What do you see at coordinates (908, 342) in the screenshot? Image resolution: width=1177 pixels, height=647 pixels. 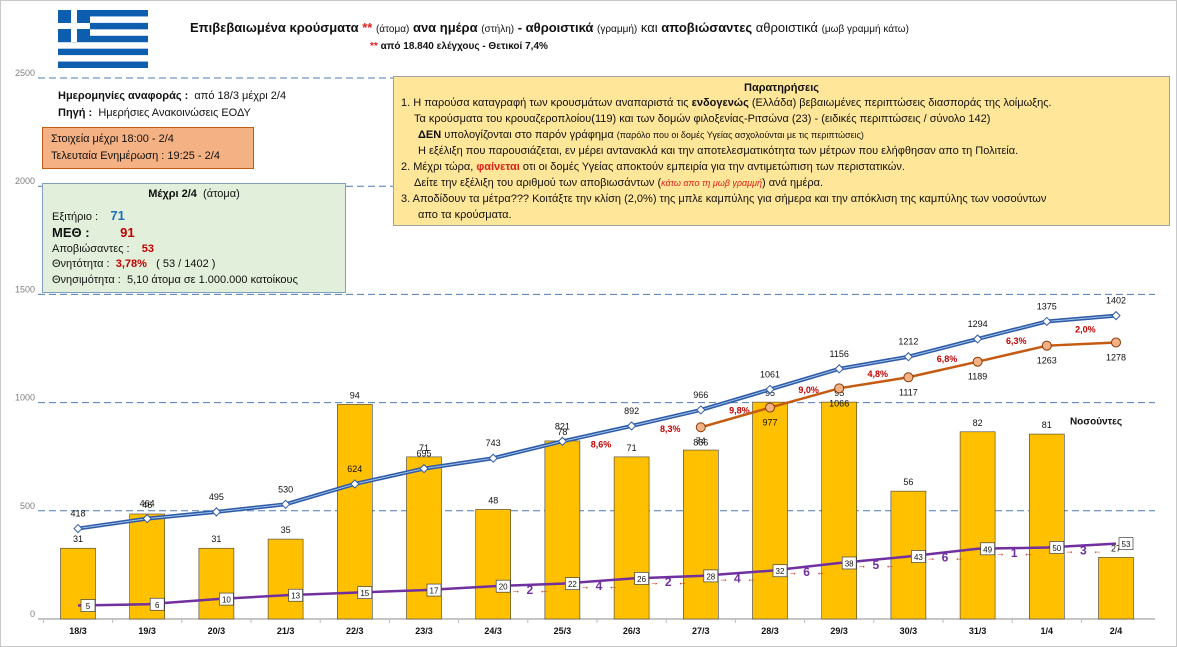 I see `cumulative-cases-label: 1212` at bounding box center [908, 342].